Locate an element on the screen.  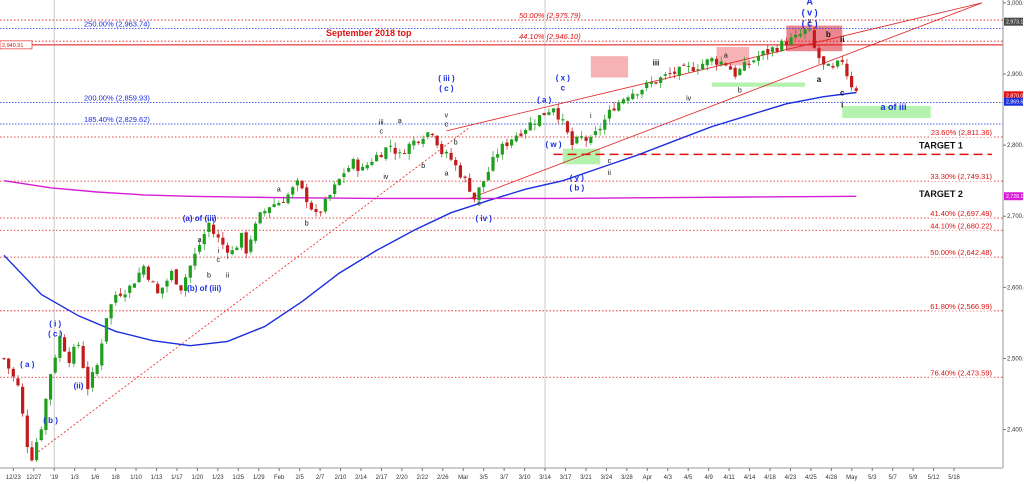
september-top-label: September 2018 top is located at coordinates (369, 33).